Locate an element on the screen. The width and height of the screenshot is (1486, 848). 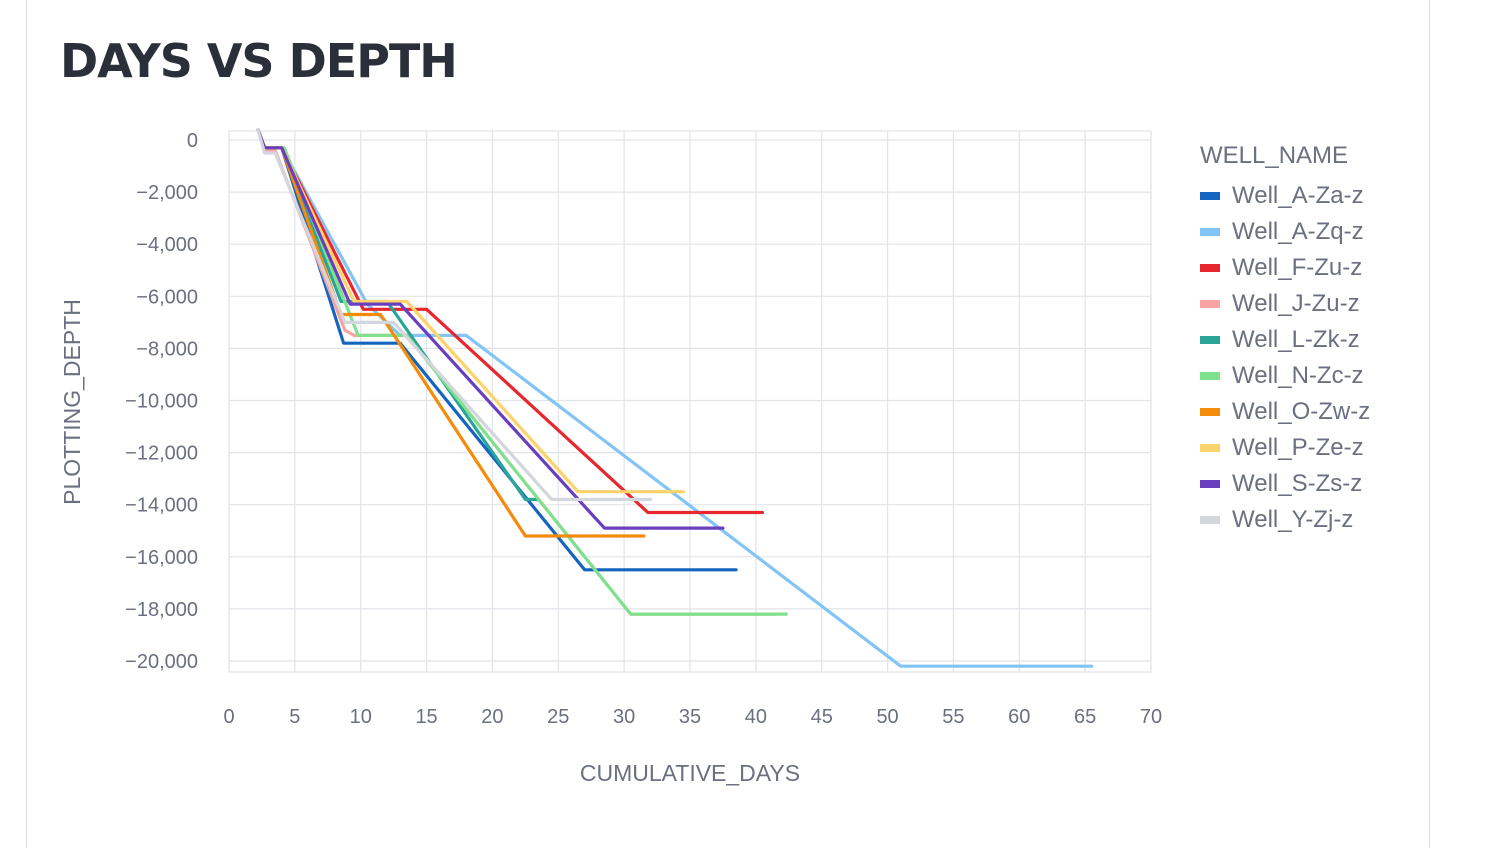
x-tick-label: 40 is located at coordinates (756, 717).